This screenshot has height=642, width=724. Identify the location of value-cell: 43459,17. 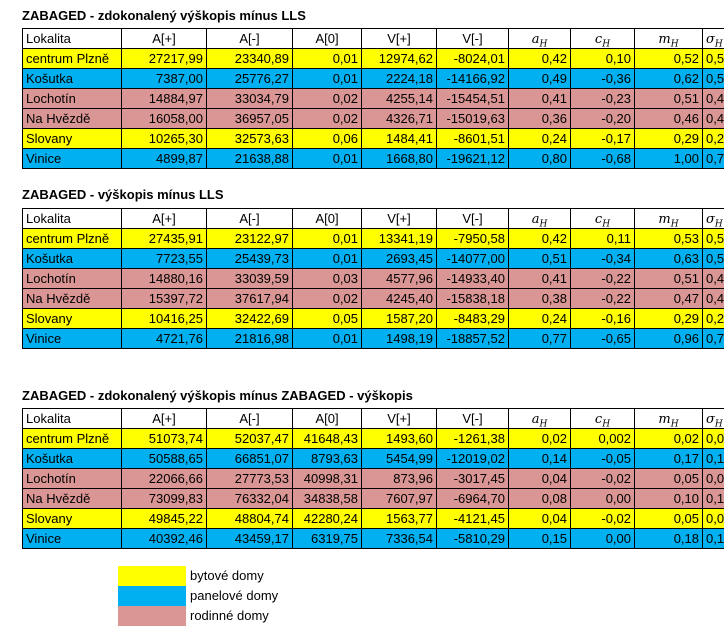
(249, 538).